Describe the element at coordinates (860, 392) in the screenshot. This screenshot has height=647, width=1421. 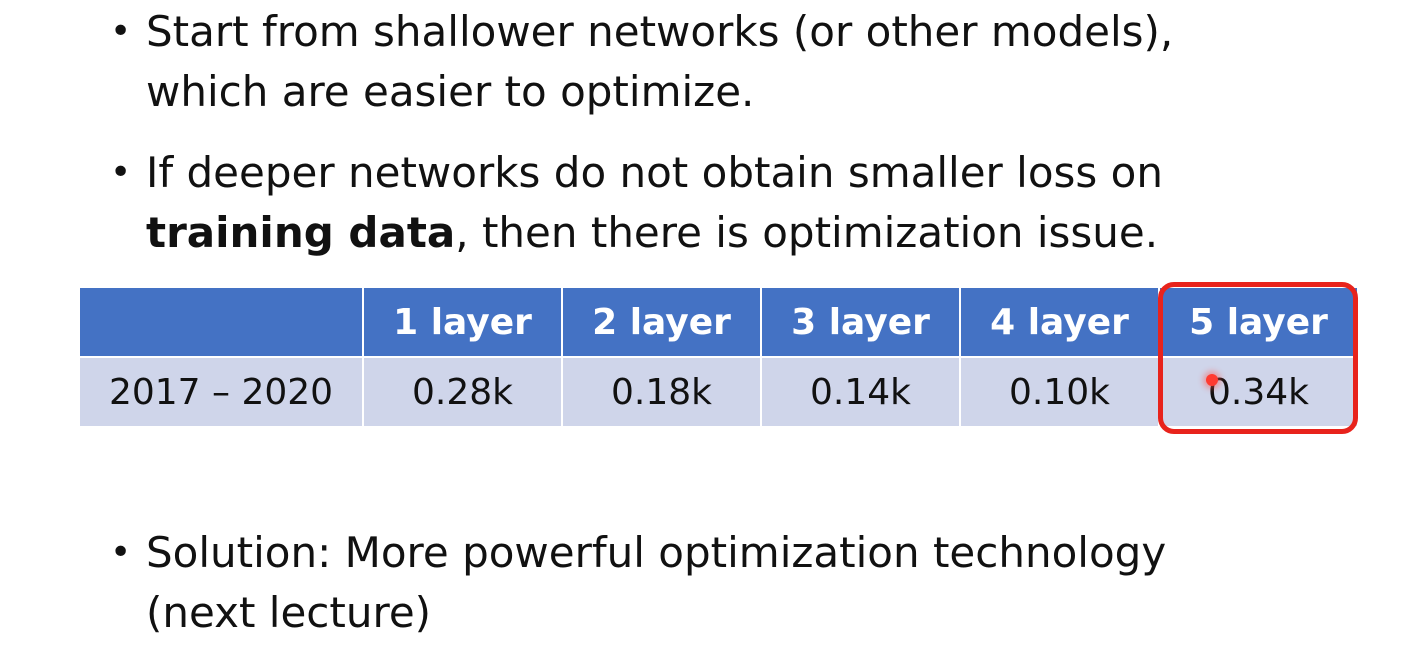
I see `value-cell-3-layer: 0.14k` at that location.